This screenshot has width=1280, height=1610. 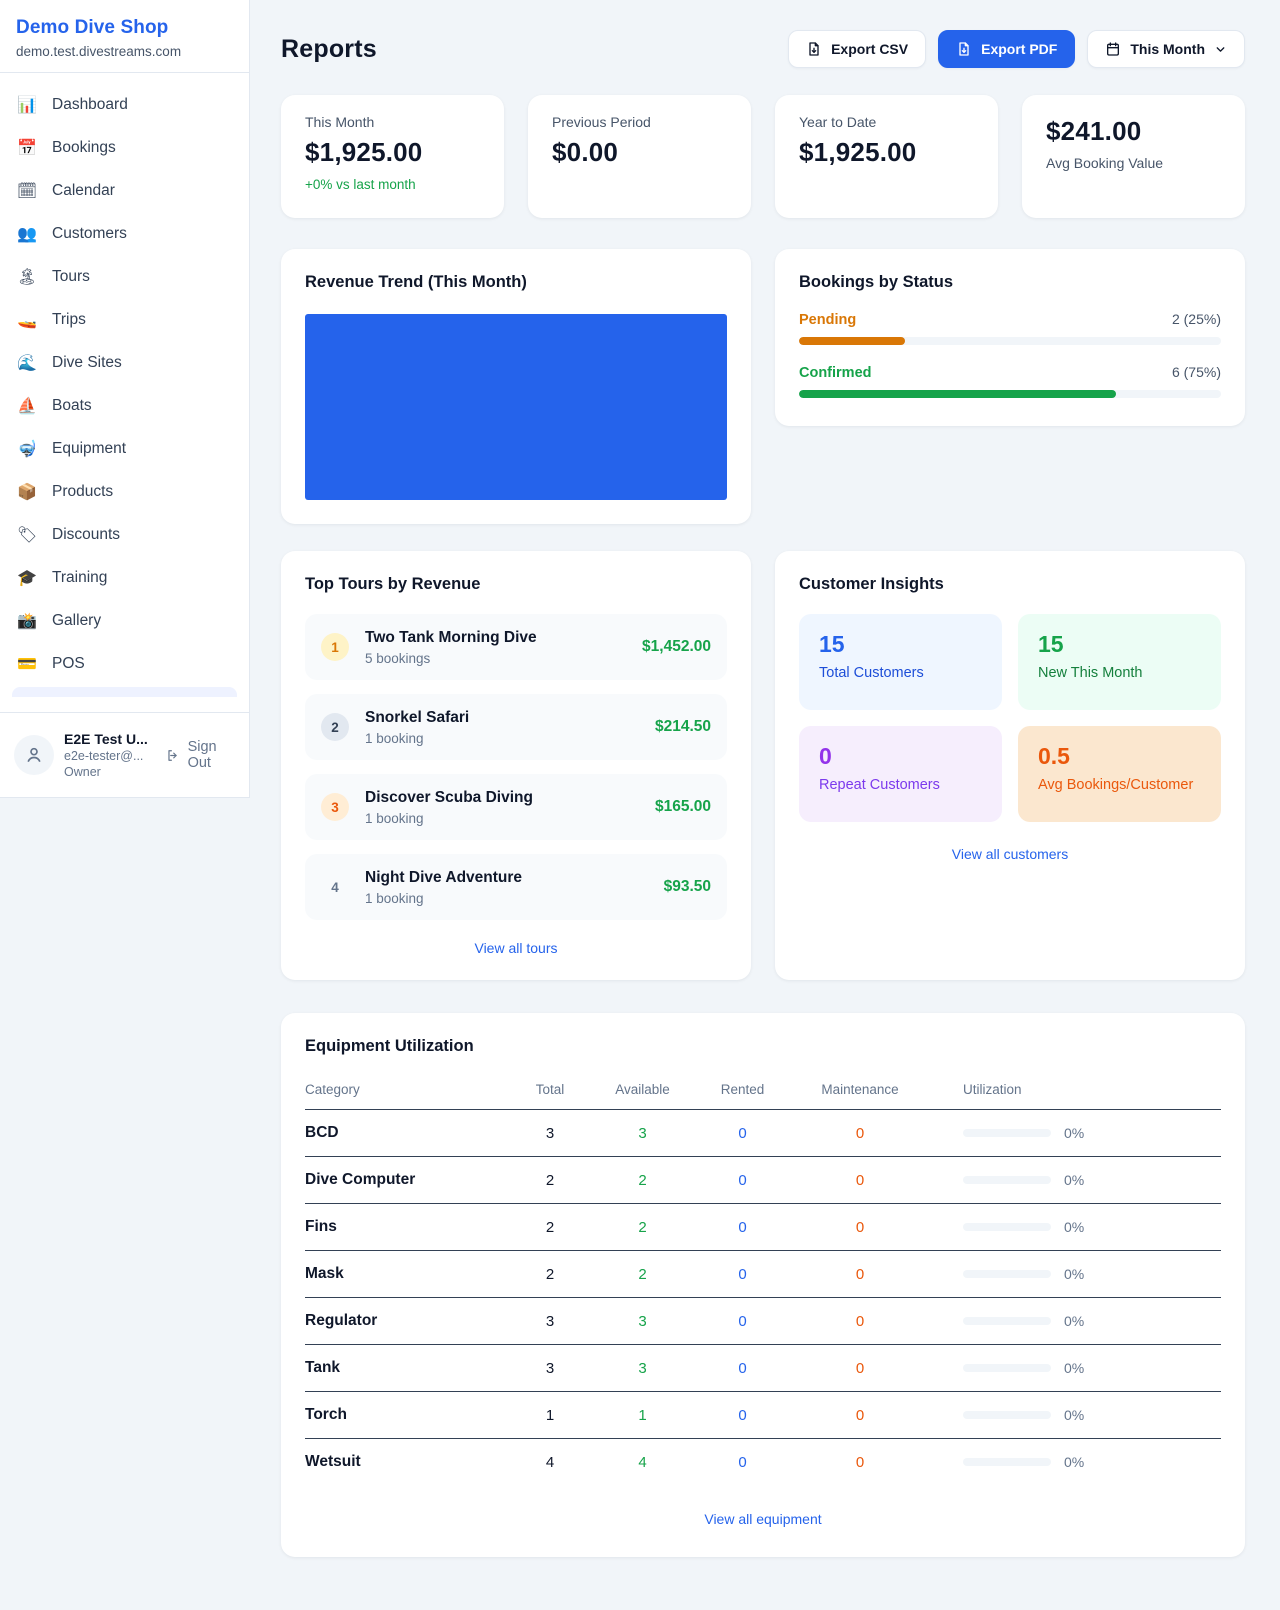 I want to click on page-header: Reports Export CSV Export PDF, so click(x=763, y=49).